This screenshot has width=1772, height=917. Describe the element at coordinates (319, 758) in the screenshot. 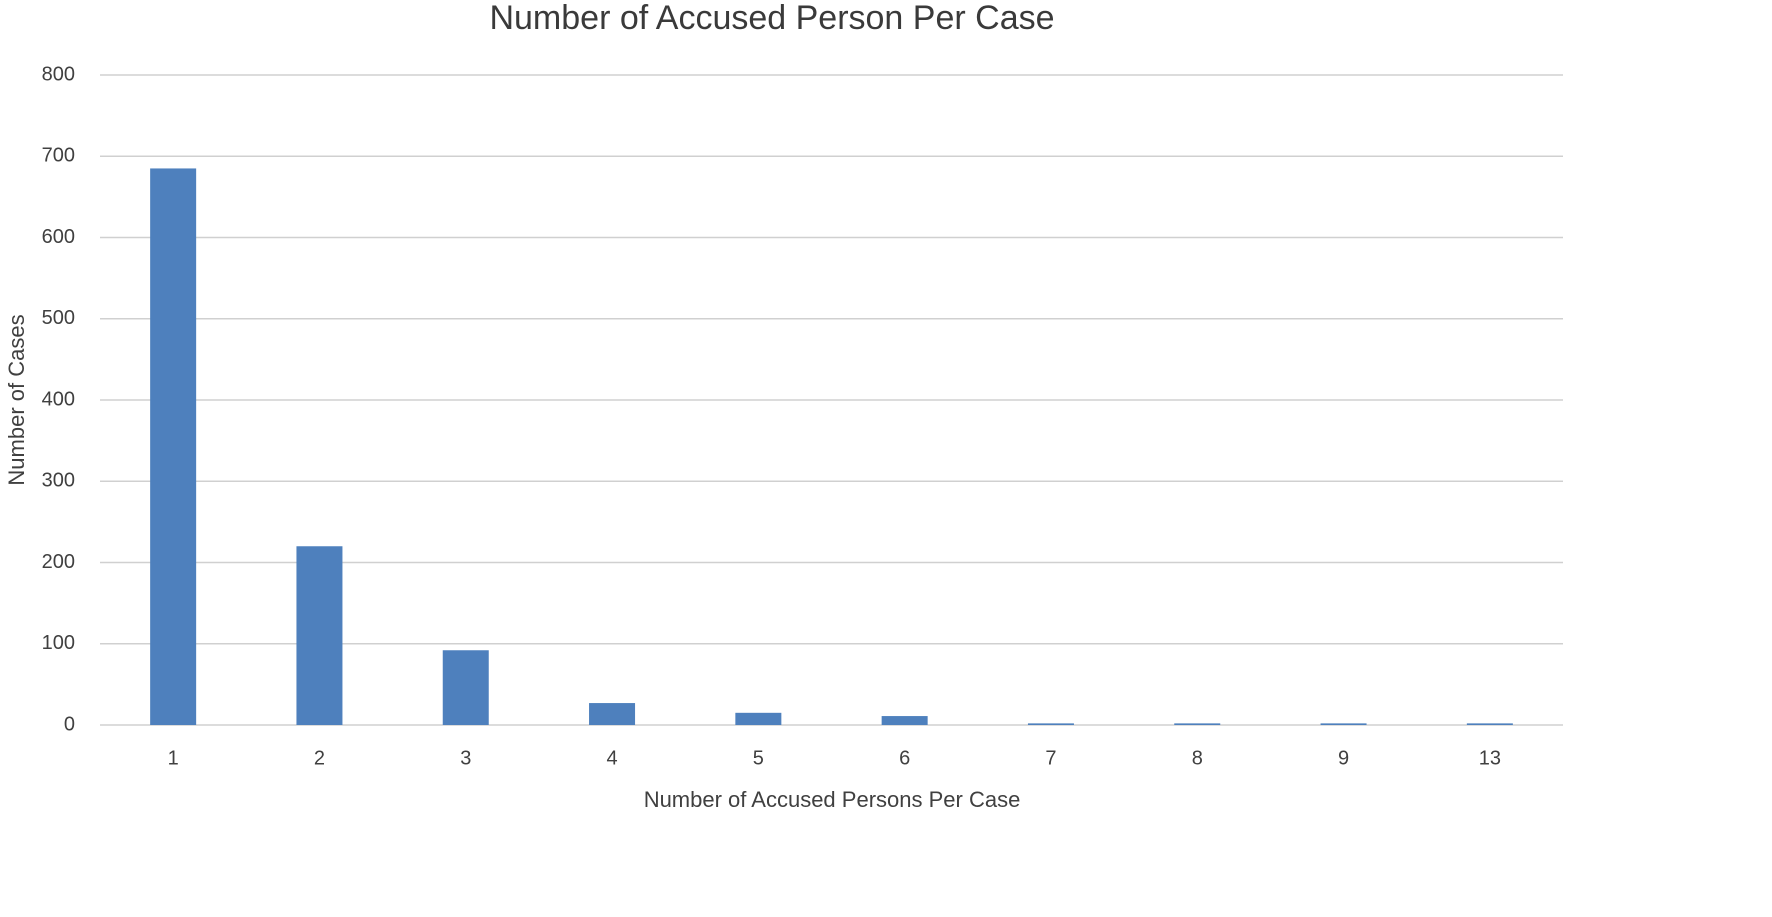

I see `x-tick-label: 2` at that location.